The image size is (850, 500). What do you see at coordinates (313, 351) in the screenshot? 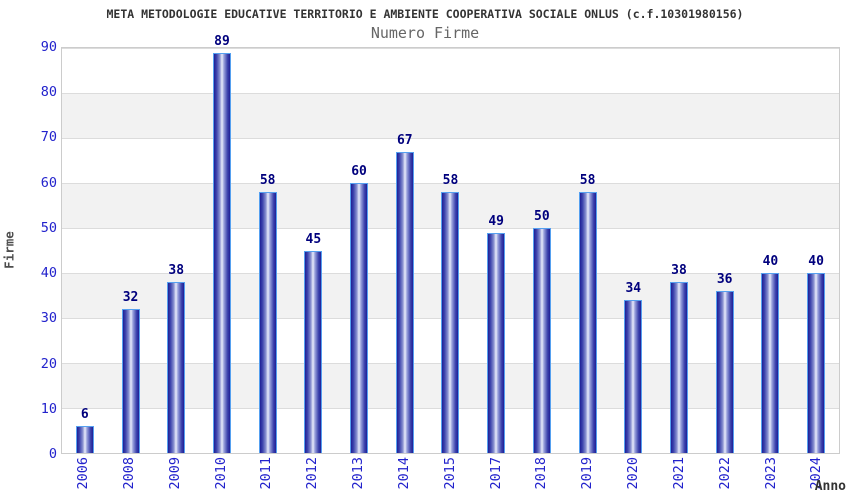
I see `bar-2012` at bounding box center [313, 351].